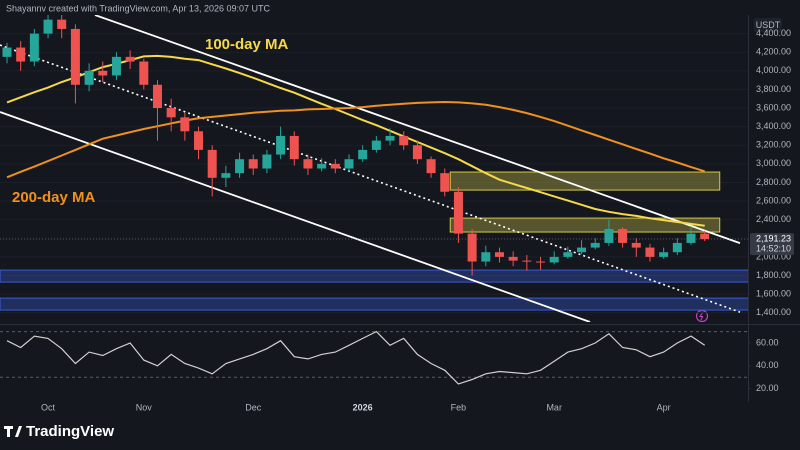 Image resolution: width=800 pixels, height=450 pixels. Describe the element at coordinates (773, 52) in the screenshot. I see `y-tick-label: 4,200.00` at that location.